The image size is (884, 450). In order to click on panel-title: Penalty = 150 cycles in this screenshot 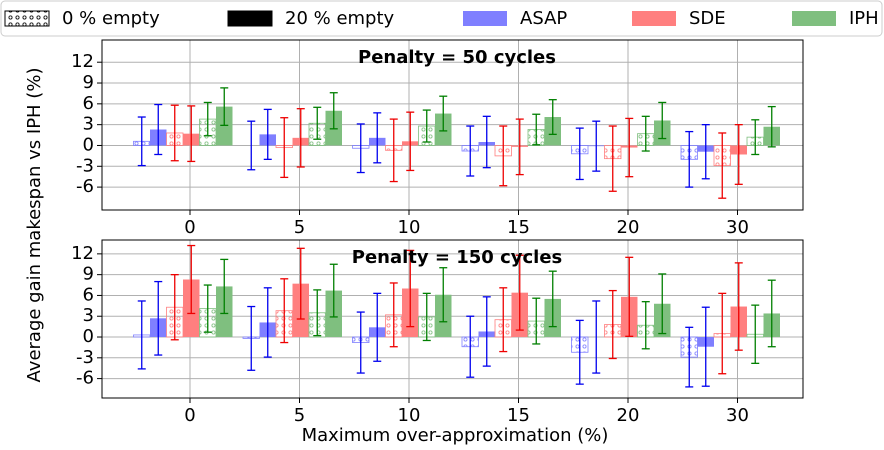, I will do `click(457, 257)`.